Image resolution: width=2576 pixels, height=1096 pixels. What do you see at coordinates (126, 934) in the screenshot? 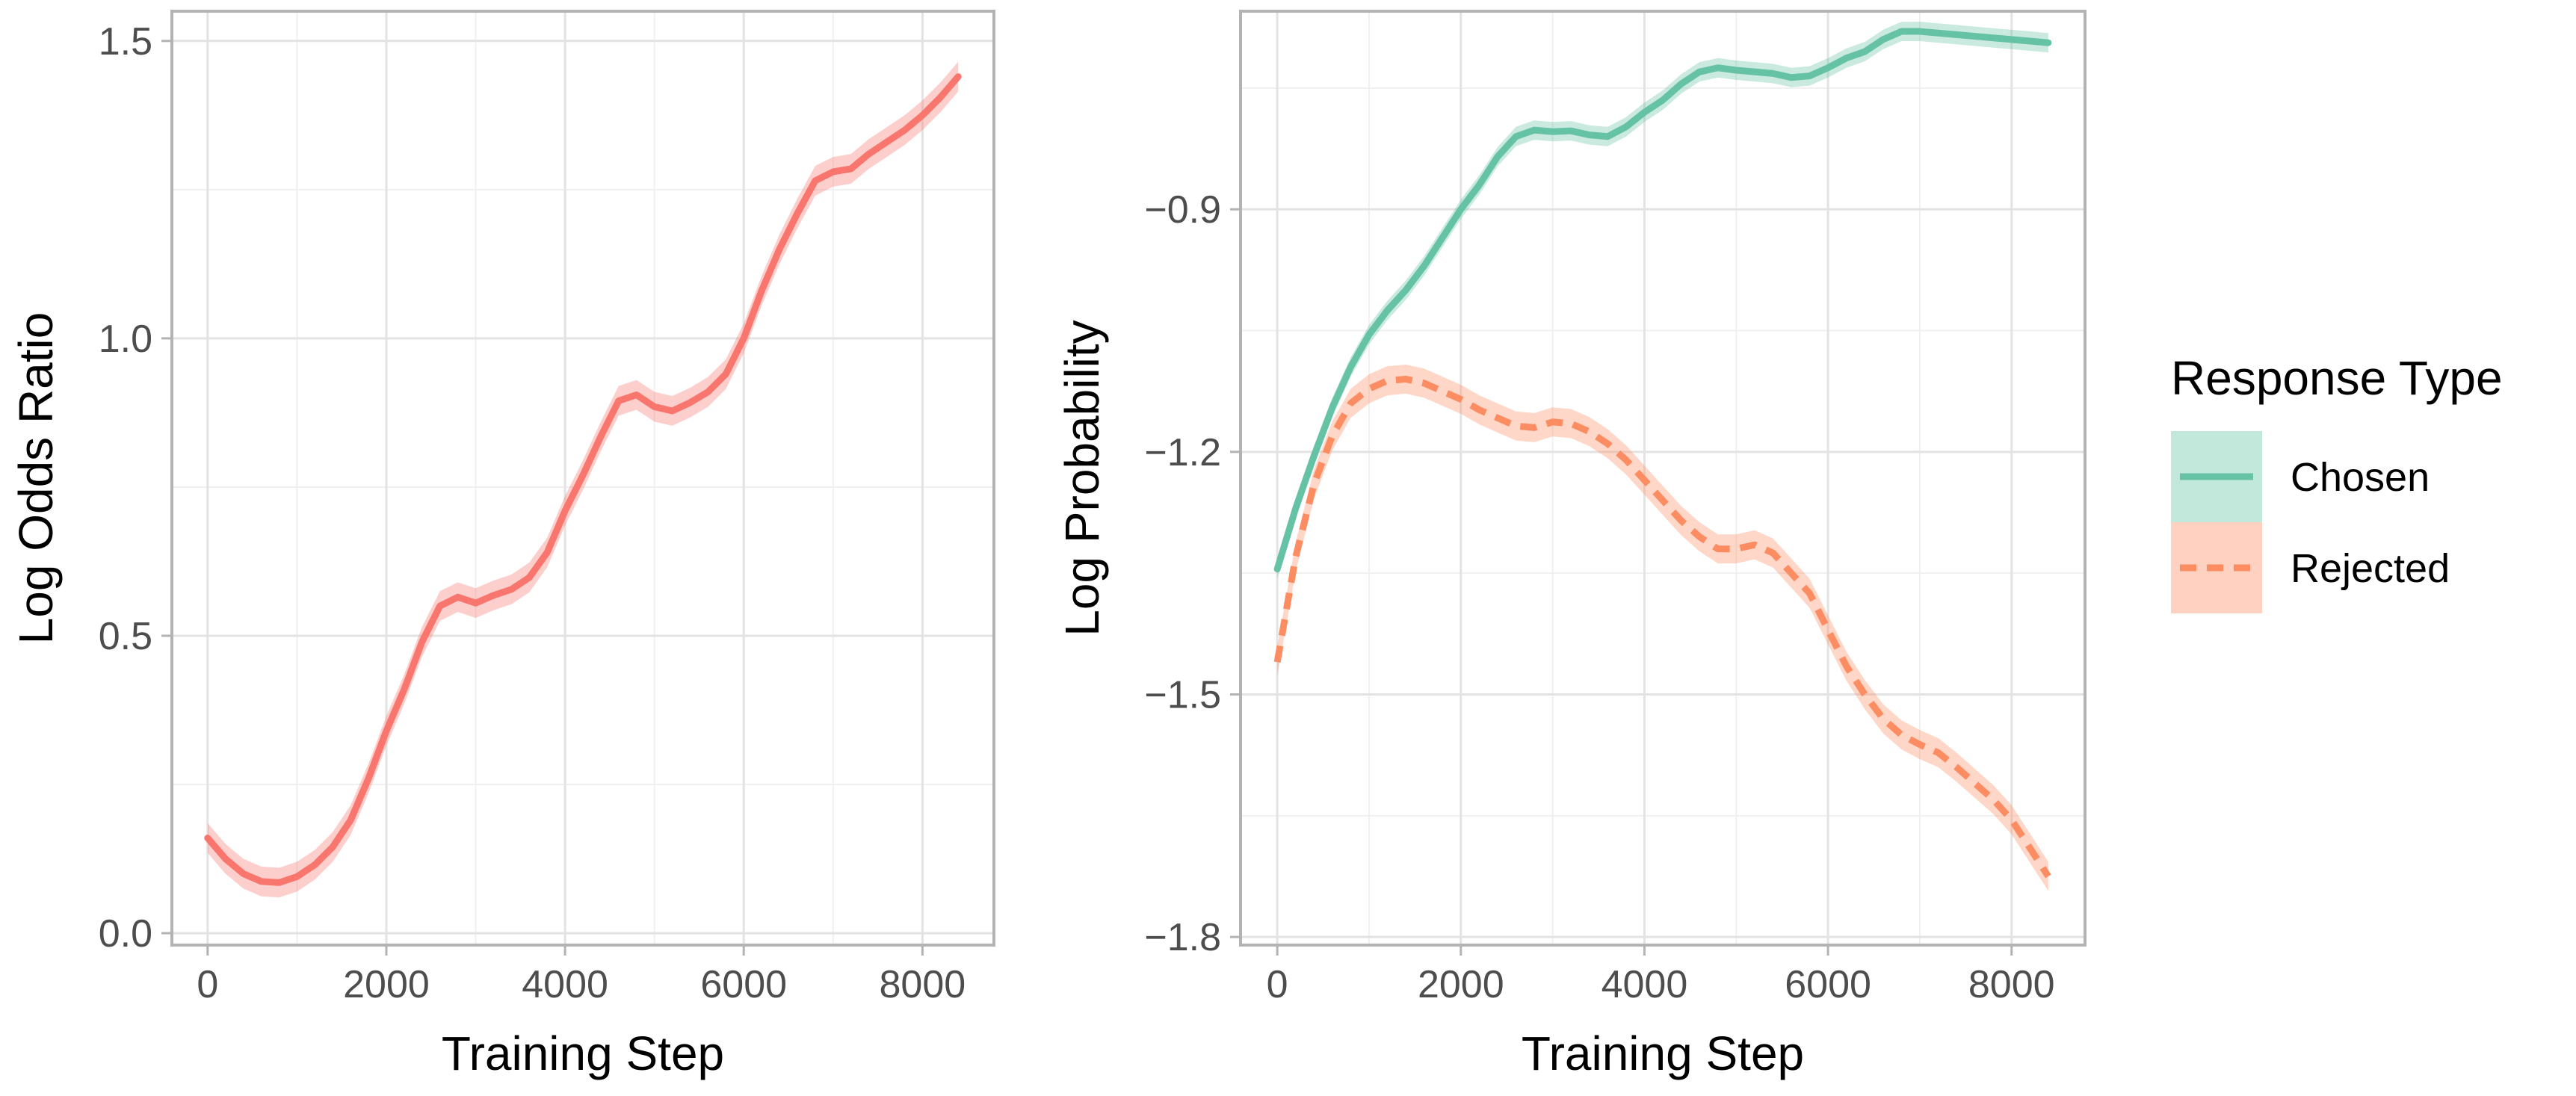
I see `y-tick-label: 0.0` at bounding box center [126, 934].